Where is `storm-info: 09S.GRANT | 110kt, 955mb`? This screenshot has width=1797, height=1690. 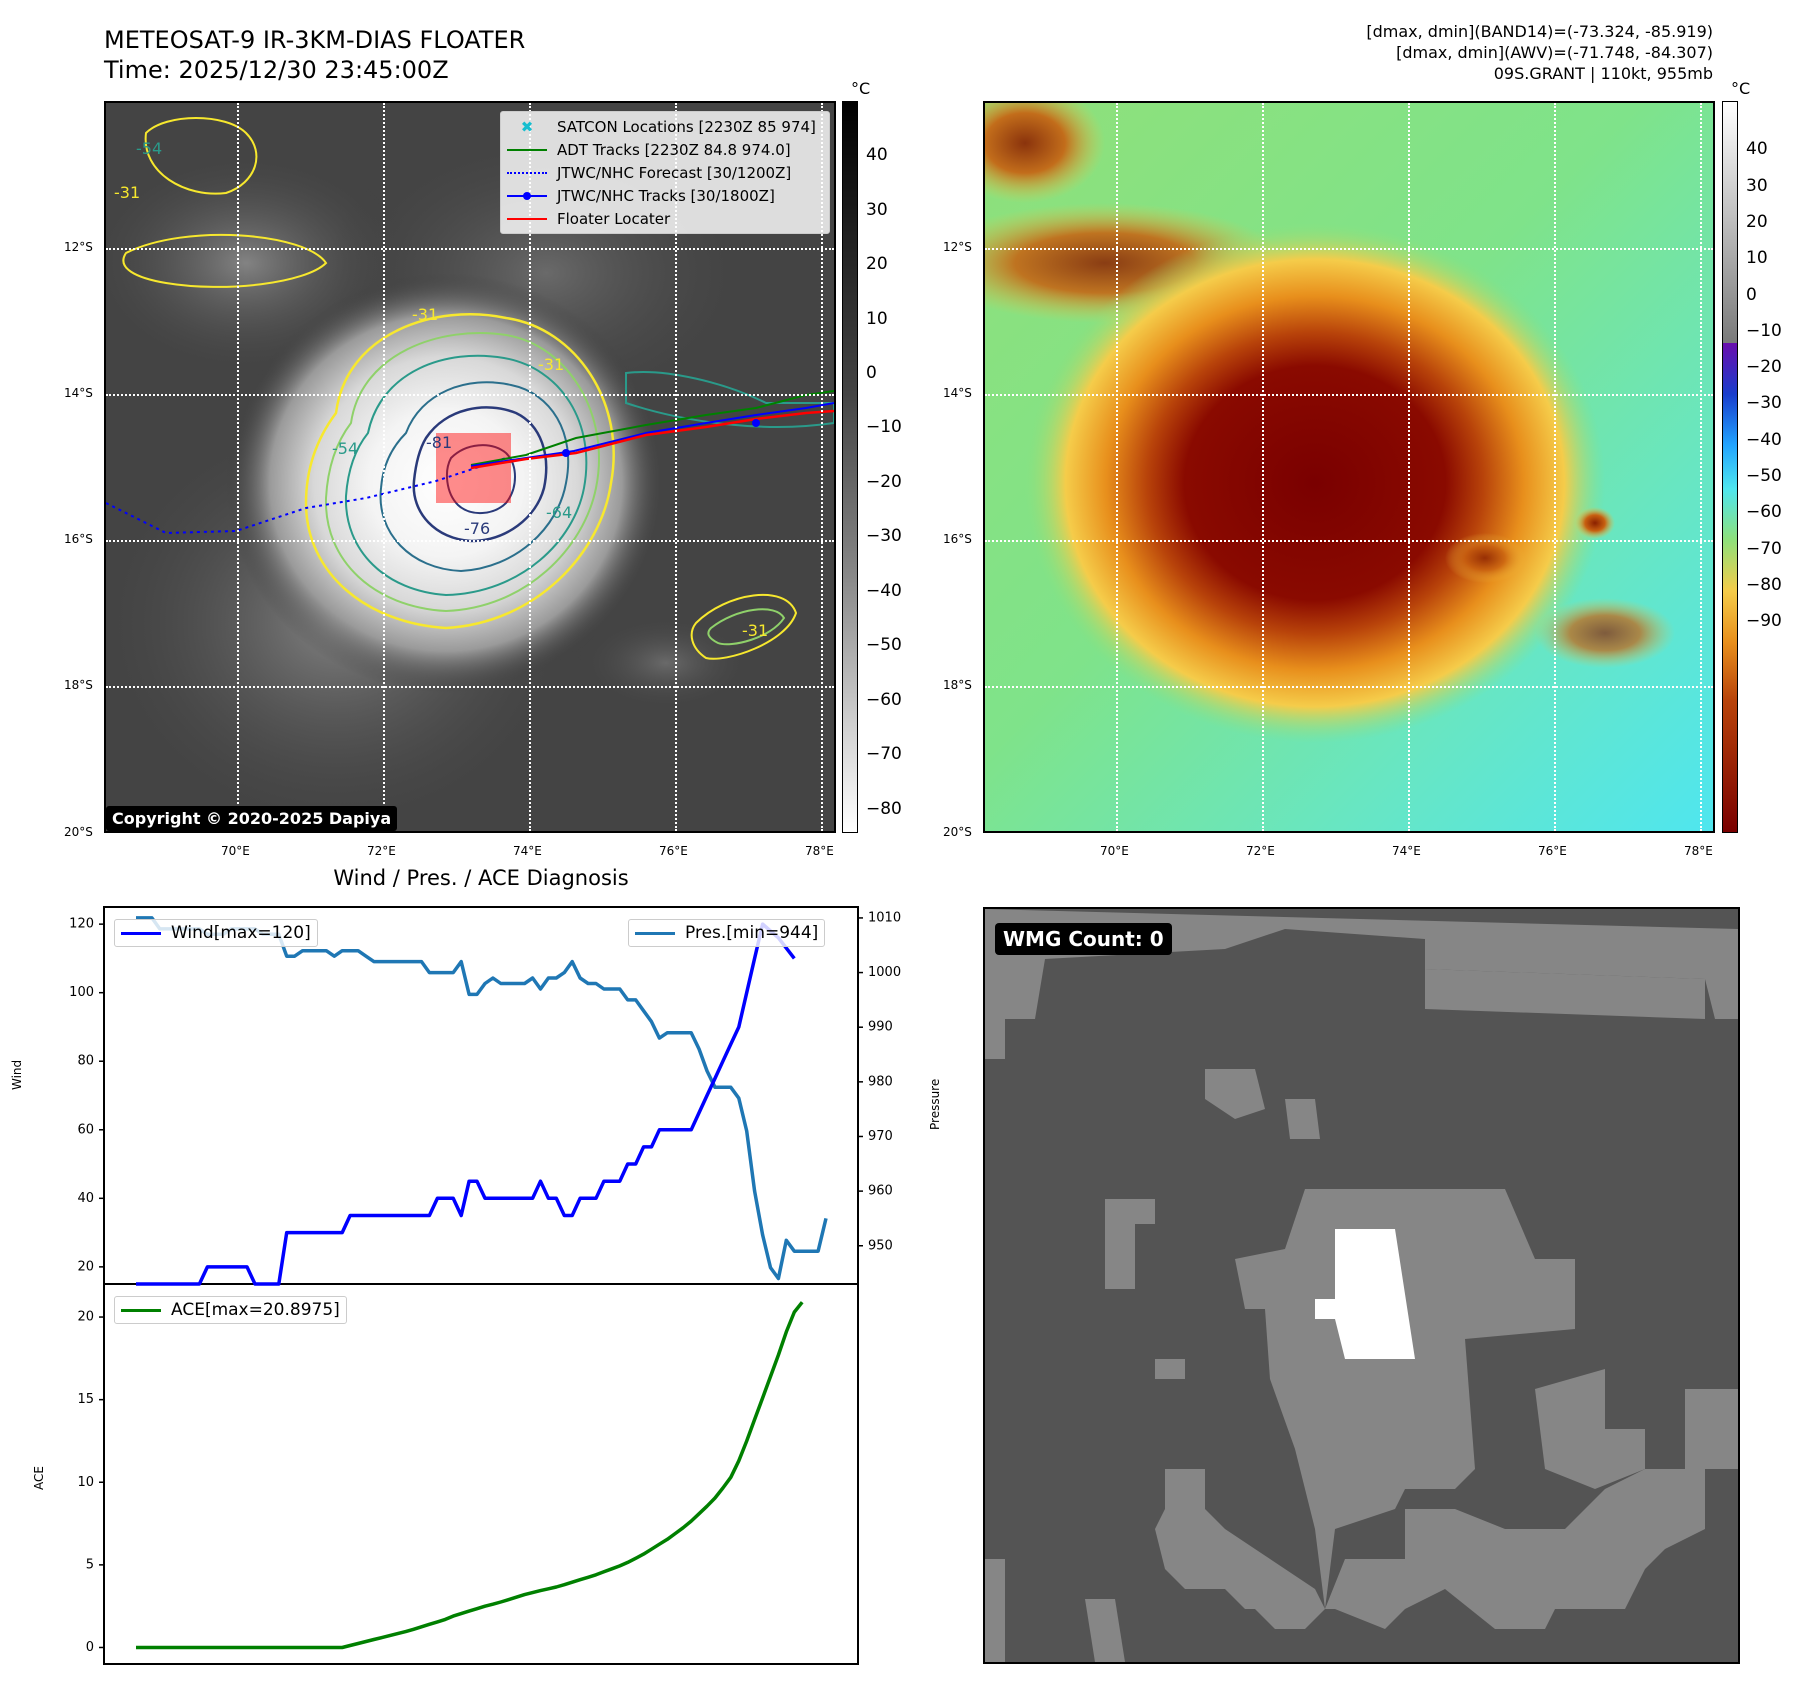
storm-info: 09S.GRANT | 110kt, 955mb is located at coordinates (1603, 73).